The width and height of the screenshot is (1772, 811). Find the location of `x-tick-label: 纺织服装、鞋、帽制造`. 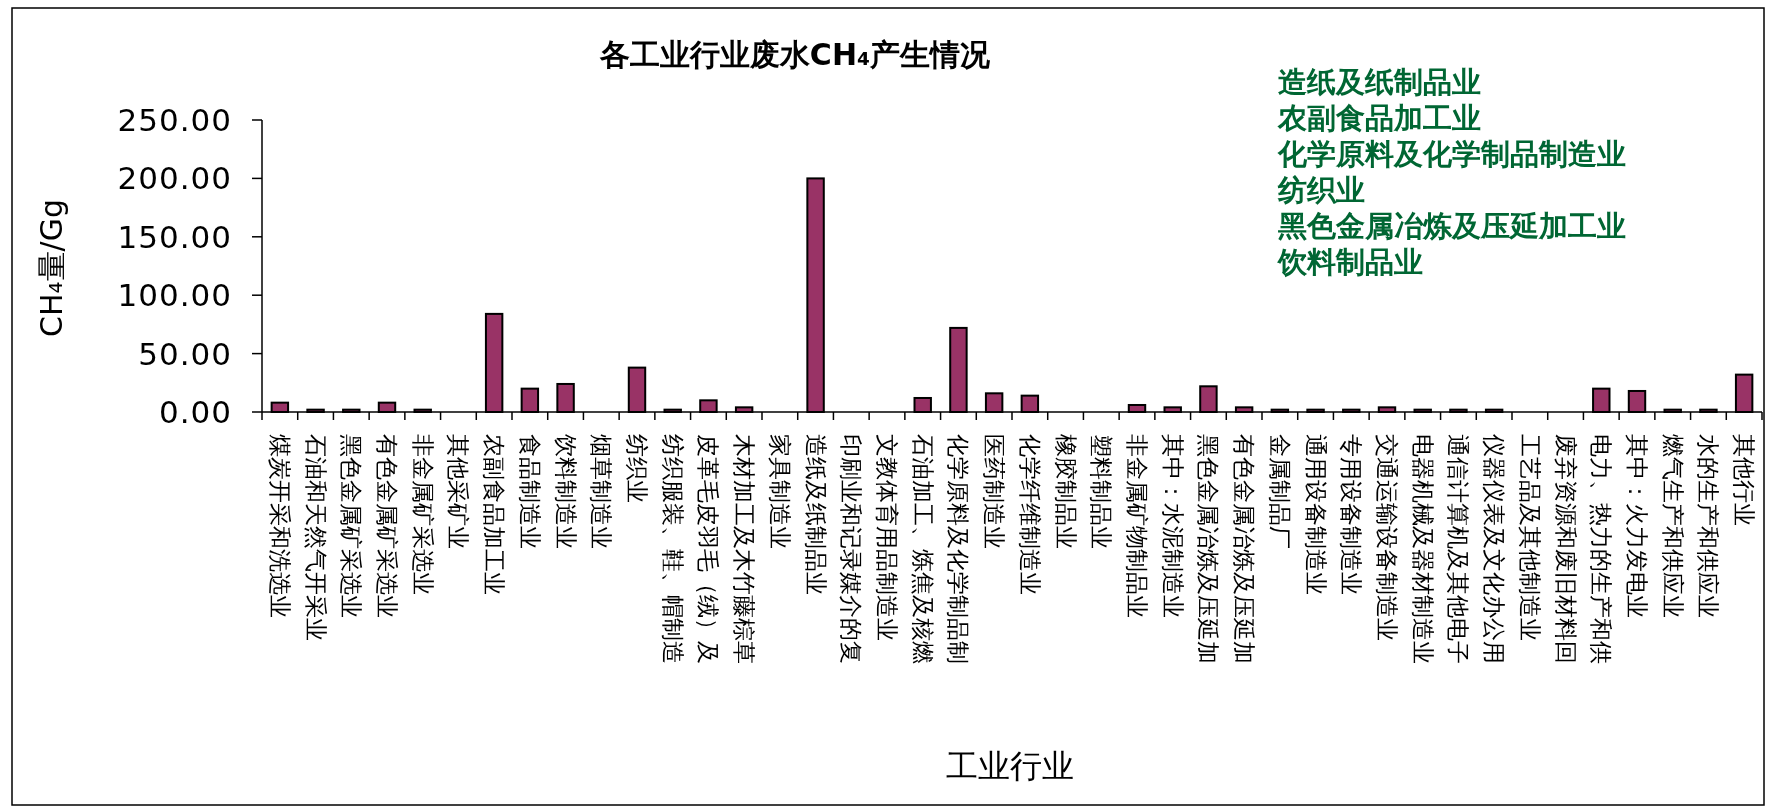

x-tick-label: 纺织服装、鞋、帽制造 is located at coordinates (672, 549).